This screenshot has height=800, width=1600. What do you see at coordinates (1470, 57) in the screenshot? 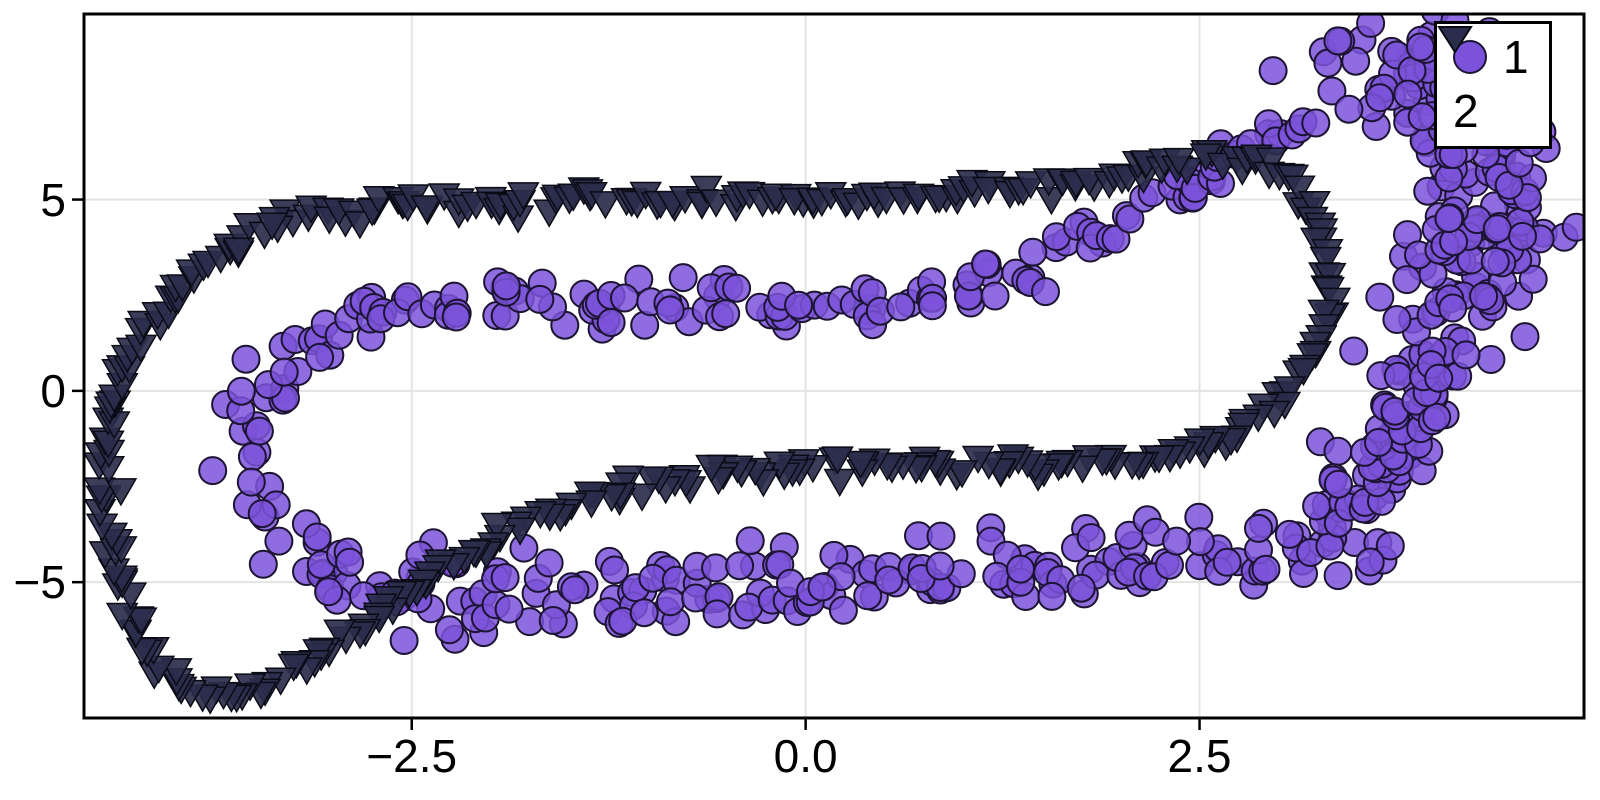
I see `circle-marker-icon` at bounding box center [1470, 57].